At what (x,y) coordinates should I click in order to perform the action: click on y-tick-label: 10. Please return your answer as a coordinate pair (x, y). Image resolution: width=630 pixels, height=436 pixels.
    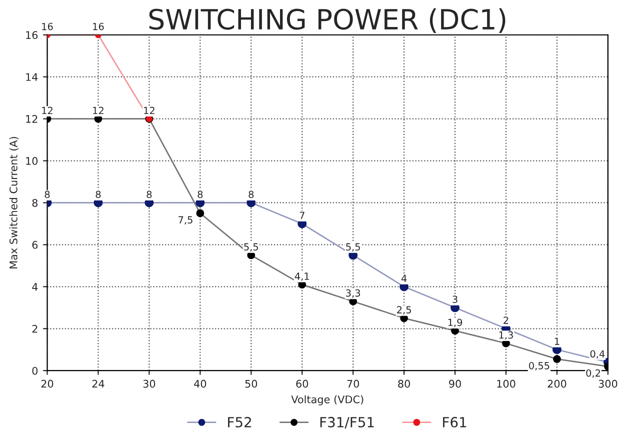
    Looking at the image, I should click on (32, 161).